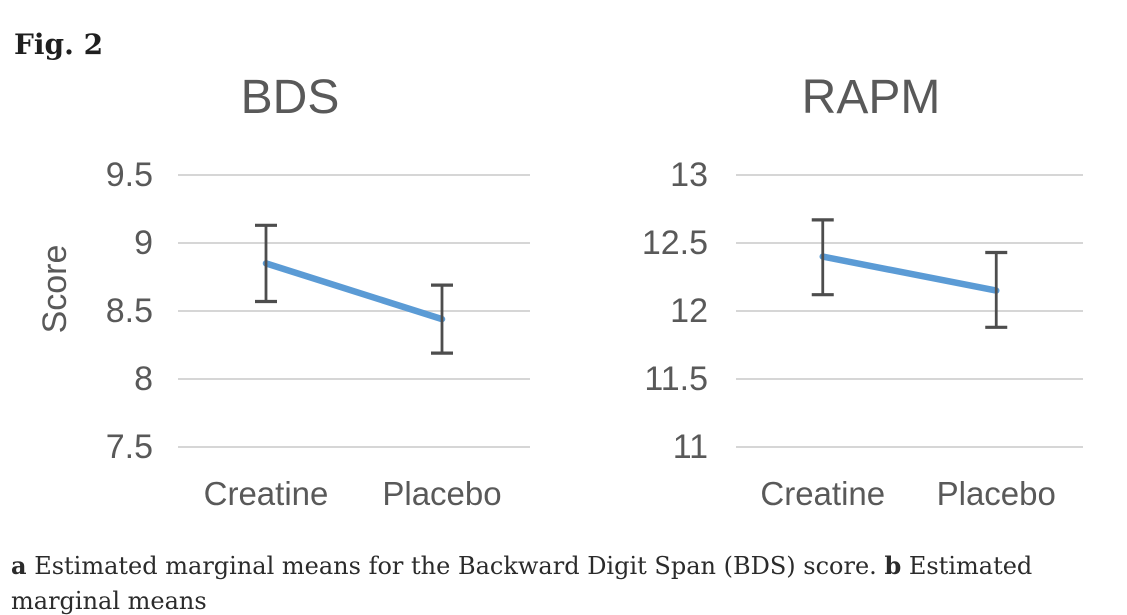 The image size is (1127, 615). What do you see at coordinates (909, 273) in the screenshot?
I see `series-line-rapm` at bounding box center [909, 273].